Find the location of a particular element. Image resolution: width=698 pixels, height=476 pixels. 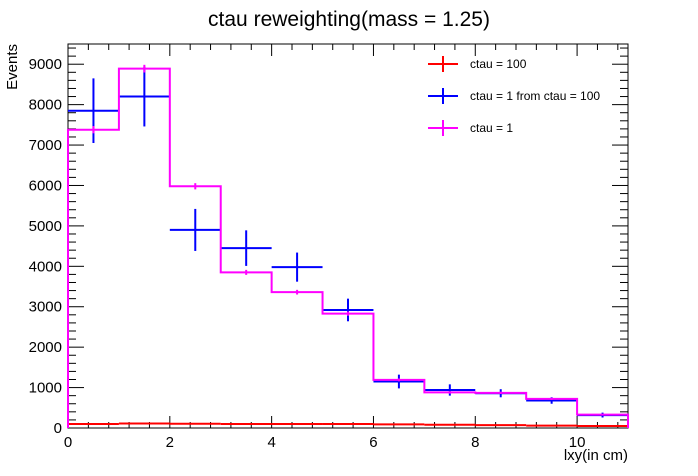

legend-label: ctau = 1 is located at coordinates (491, 128).